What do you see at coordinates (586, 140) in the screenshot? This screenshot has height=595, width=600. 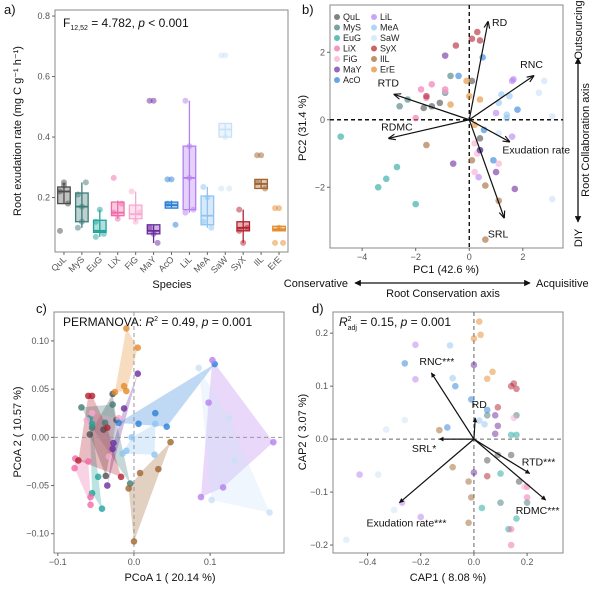 I see `collaboration-axis-label: Root Collaboration axis` at bounding box center [586, 140].